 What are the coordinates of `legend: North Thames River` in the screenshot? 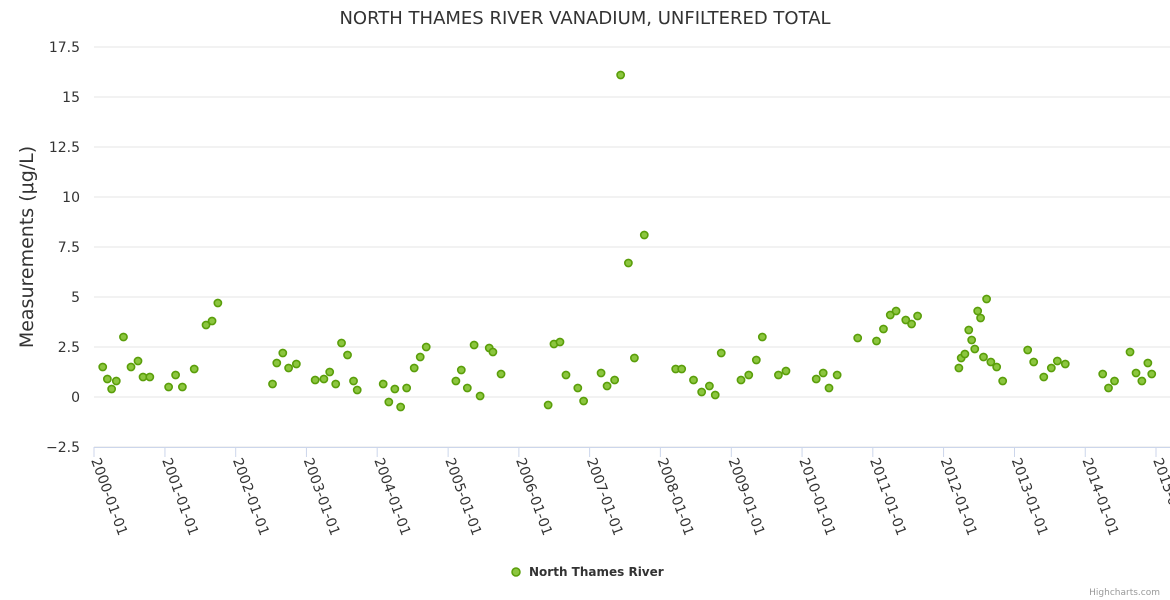 It's located at (587, 572).